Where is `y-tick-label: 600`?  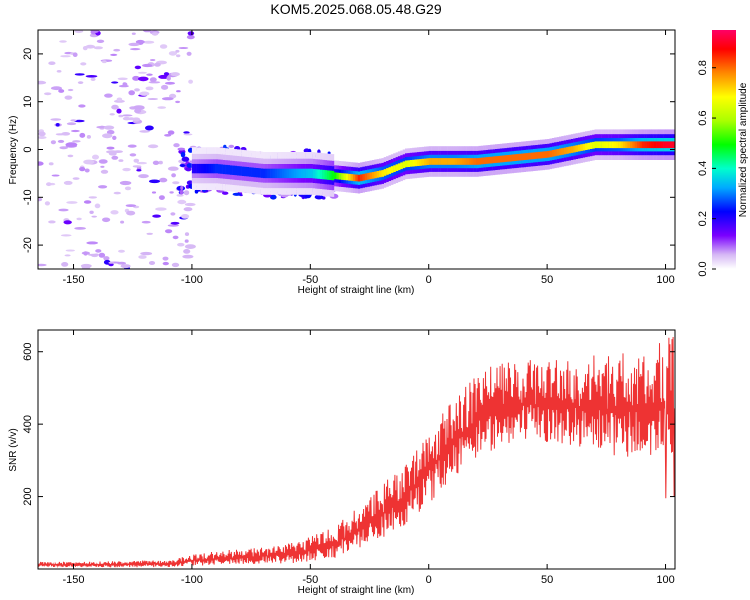 y-tick-label: 600 is located at coordinates (28, 352).